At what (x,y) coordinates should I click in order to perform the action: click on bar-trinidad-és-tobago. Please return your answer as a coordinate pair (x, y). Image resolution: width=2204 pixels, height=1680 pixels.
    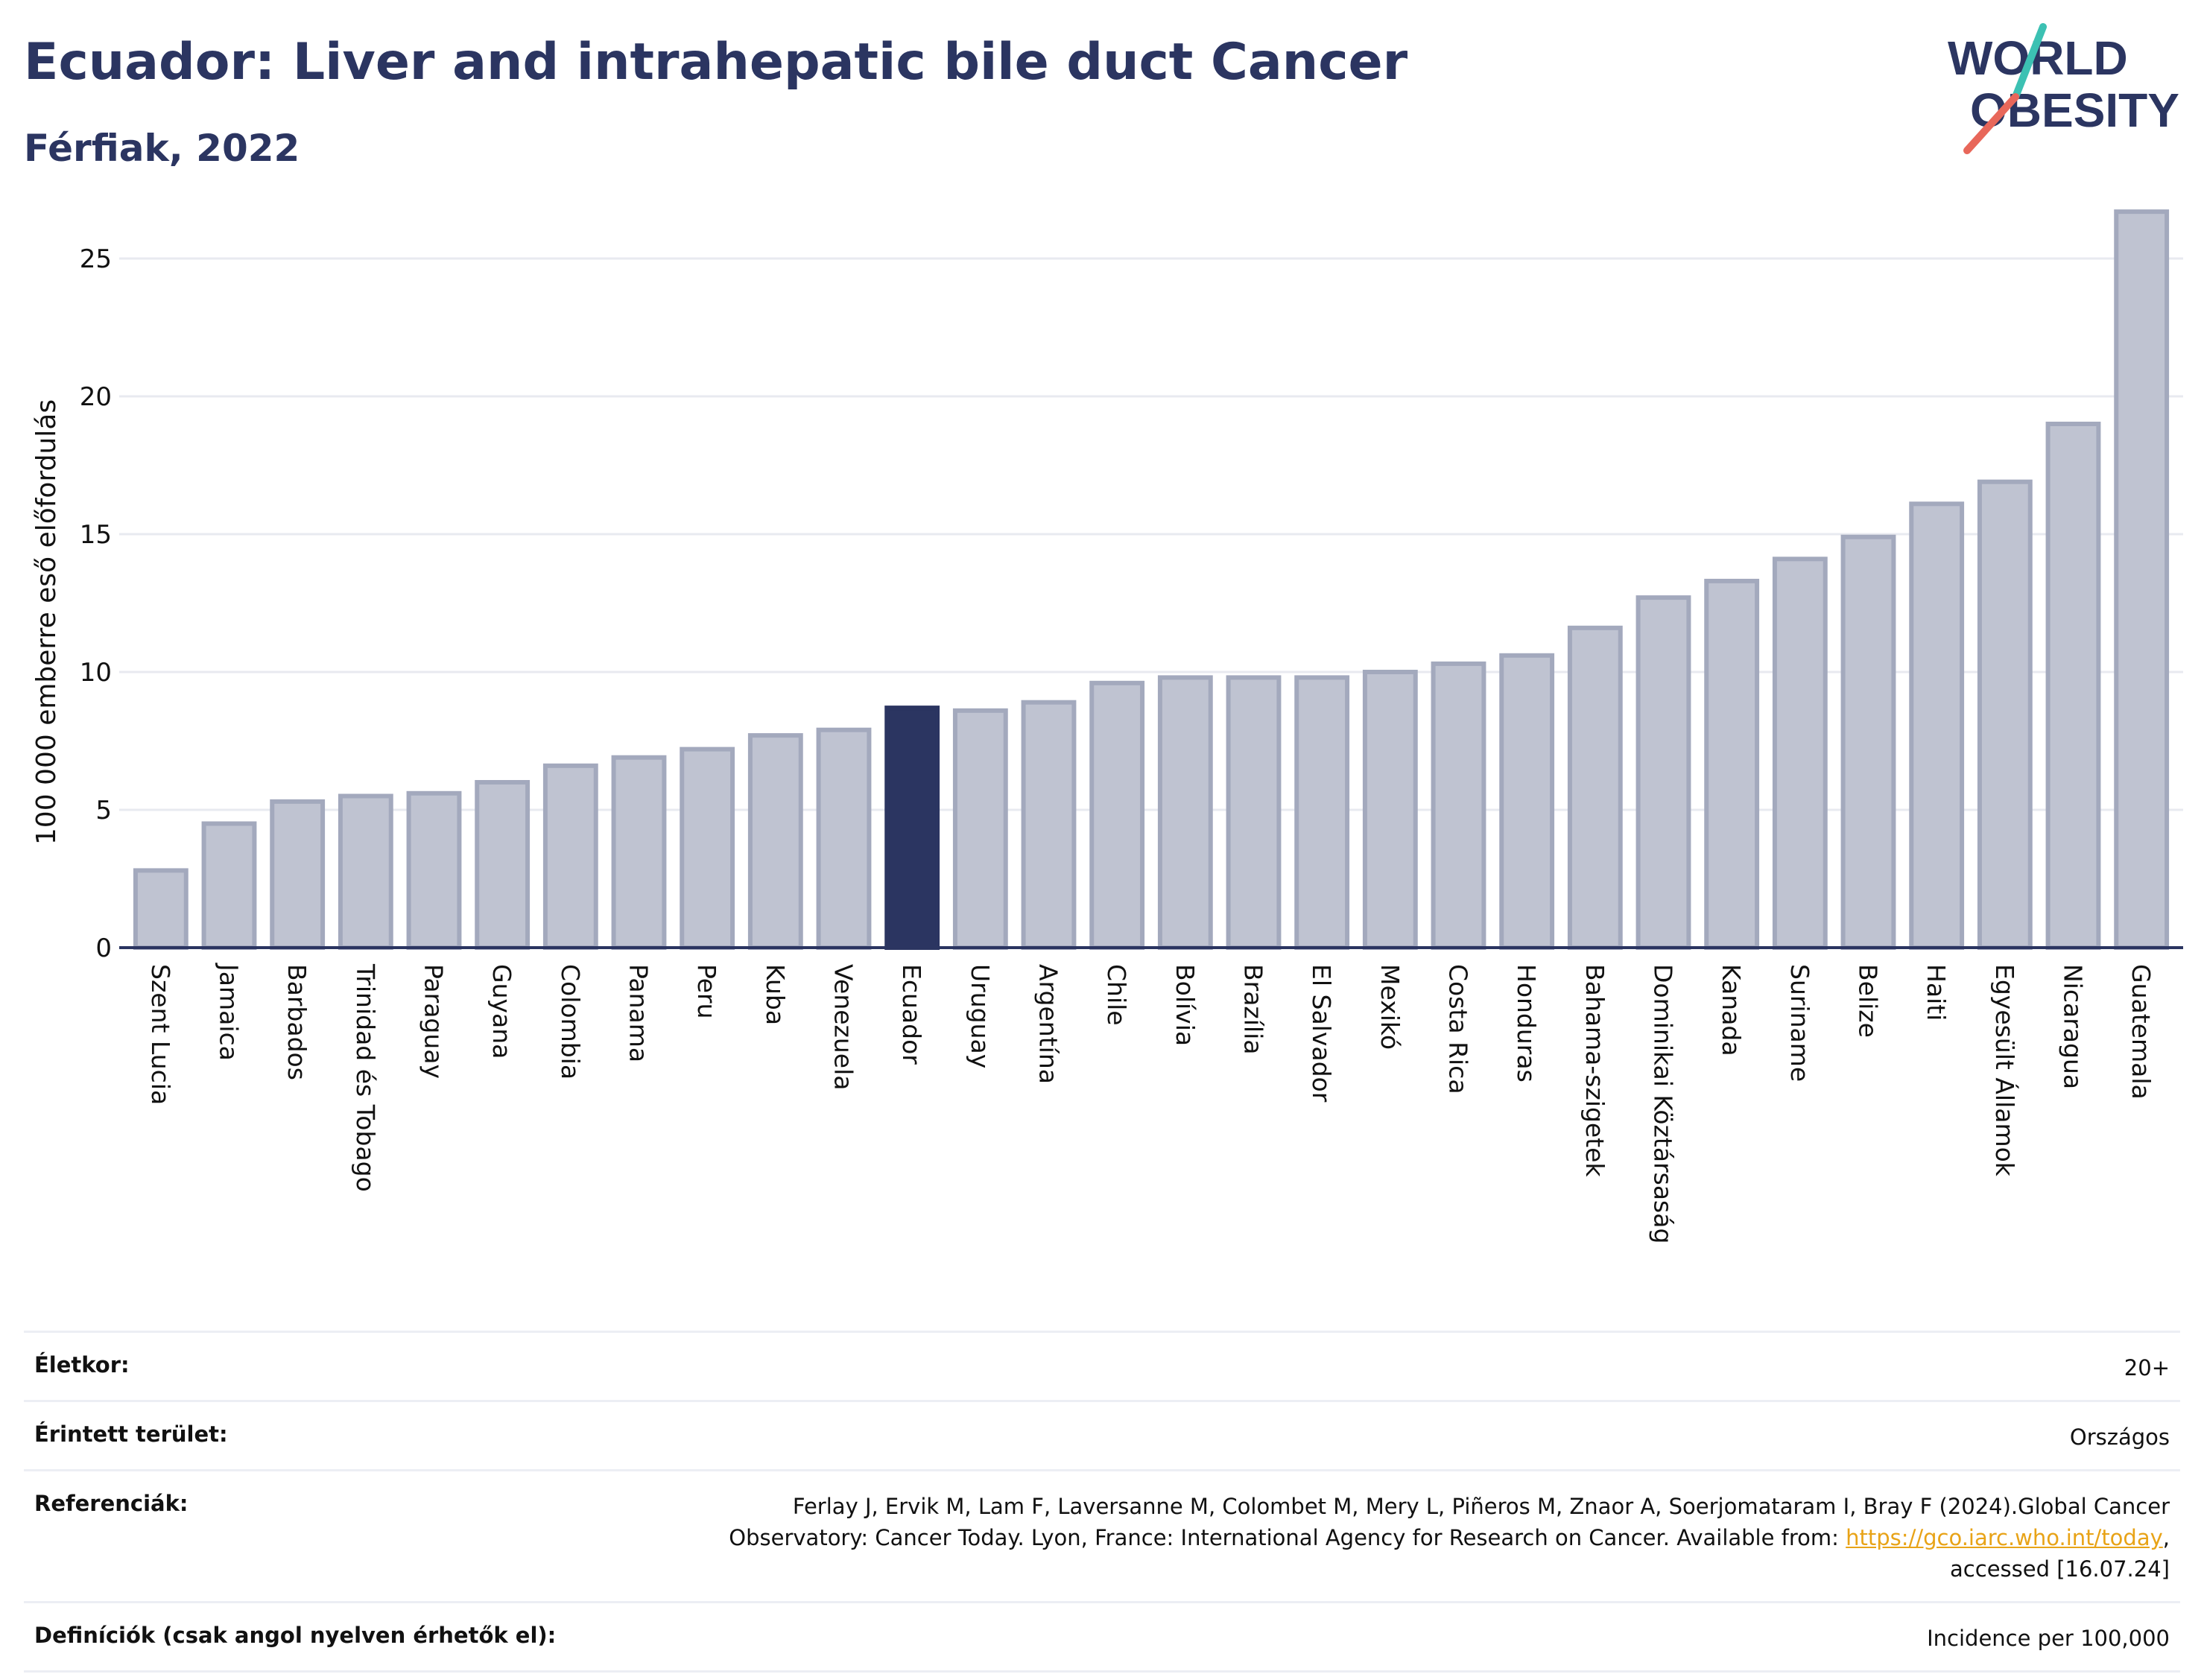
    Looking at the image, I should click on (365, 871).